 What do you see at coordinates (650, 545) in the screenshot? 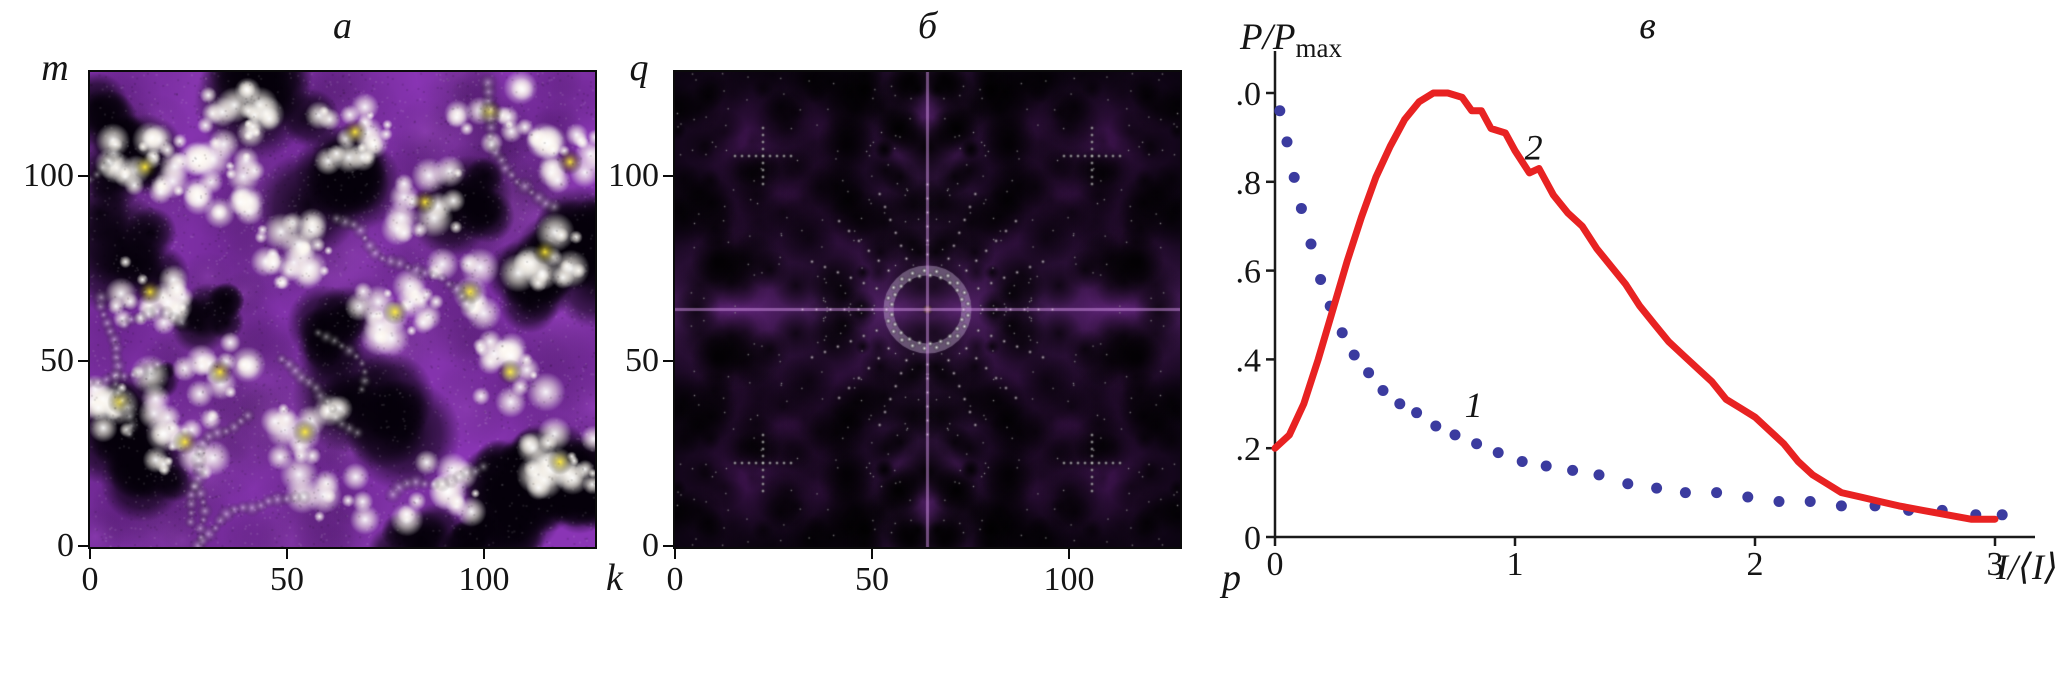
I see `panel-b-y-tick-label: 0` at bounding box center [650, 545].